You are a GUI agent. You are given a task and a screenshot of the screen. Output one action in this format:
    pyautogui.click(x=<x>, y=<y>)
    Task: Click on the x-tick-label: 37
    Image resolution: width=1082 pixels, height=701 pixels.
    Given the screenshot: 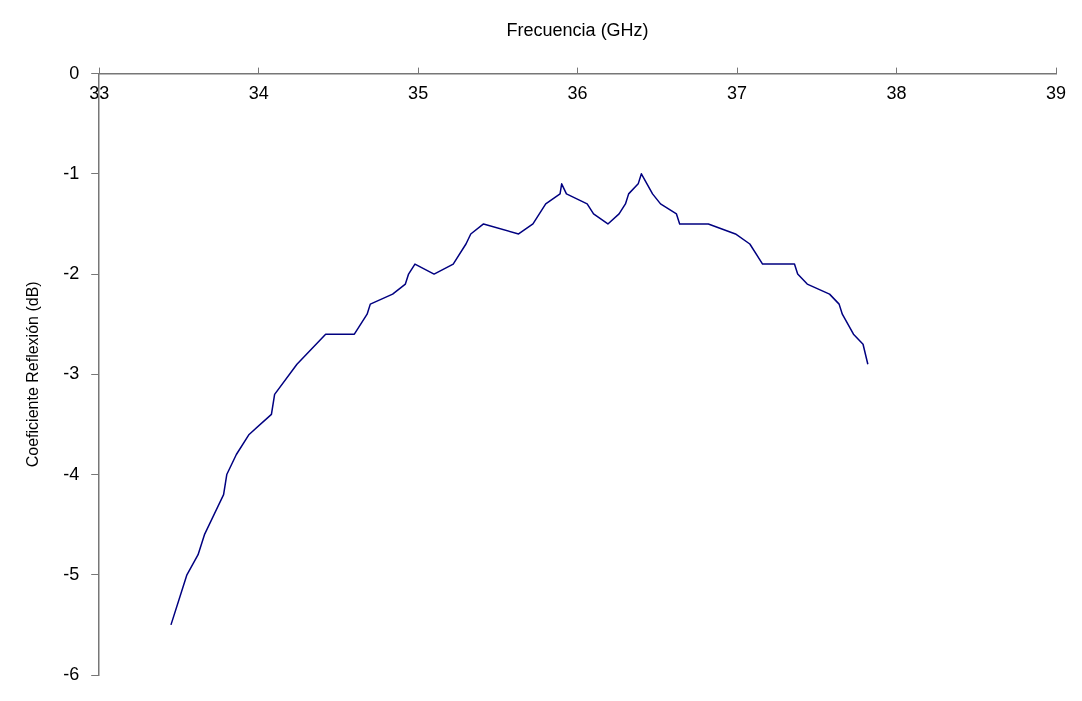 What is the action you would take?
    pyautogui.click(x=737, y=93)
    